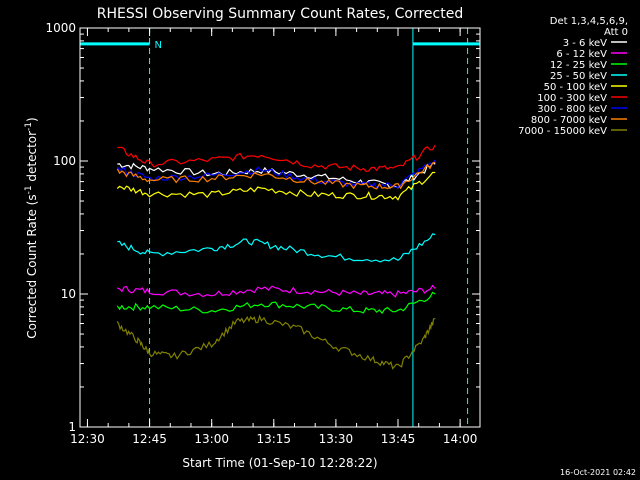 The width and height of the screenshot is (640, 480). I want to click on legend-entry-label: 800 - 7000 keV, so click(569, 120).